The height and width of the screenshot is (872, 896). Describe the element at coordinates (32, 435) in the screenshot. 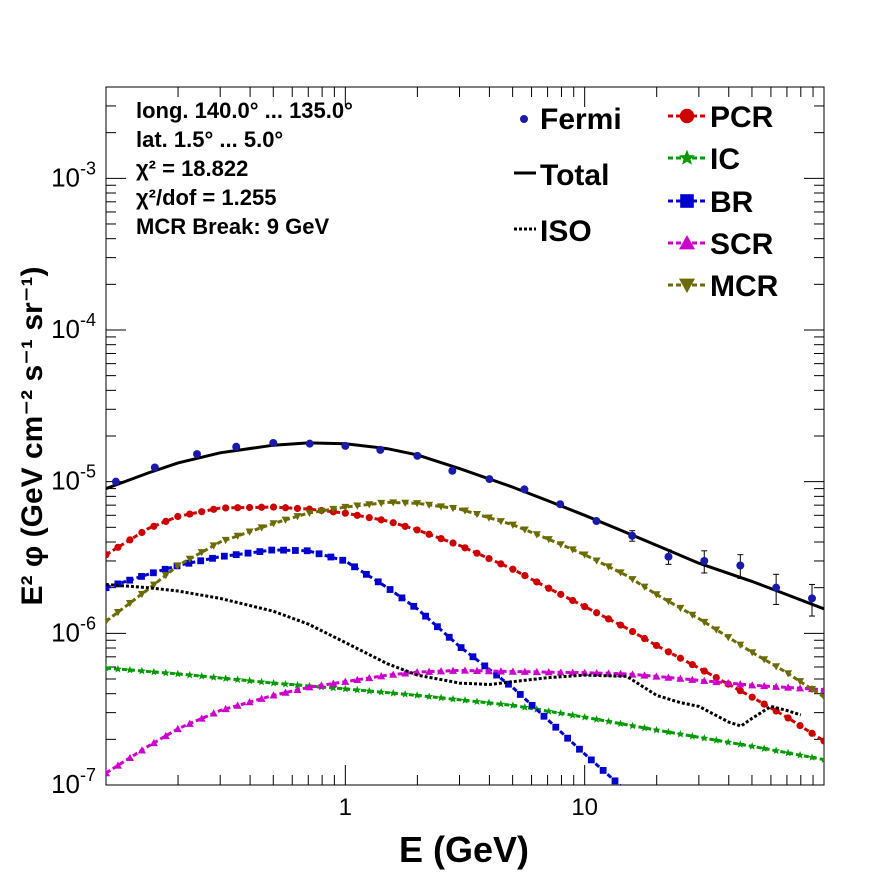

I see `y-axis-label: E² φ (GeV cm⁻² s⁻¹ sr⁻¹)` at that location.